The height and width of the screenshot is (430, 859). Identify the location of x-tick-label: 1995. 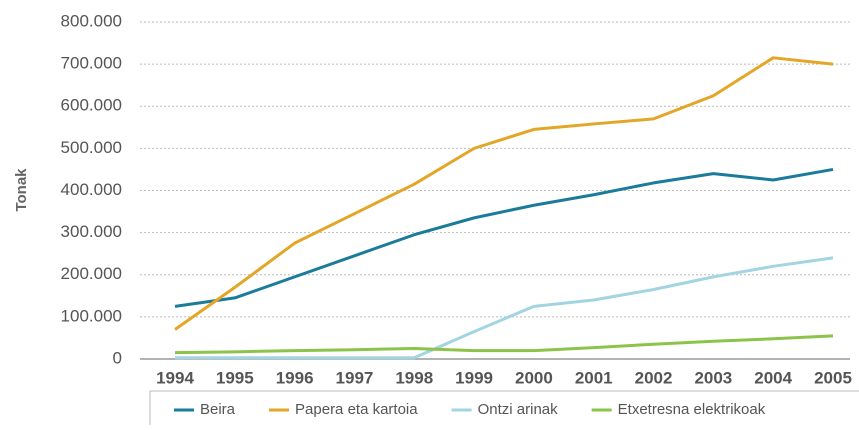
(235, 377).